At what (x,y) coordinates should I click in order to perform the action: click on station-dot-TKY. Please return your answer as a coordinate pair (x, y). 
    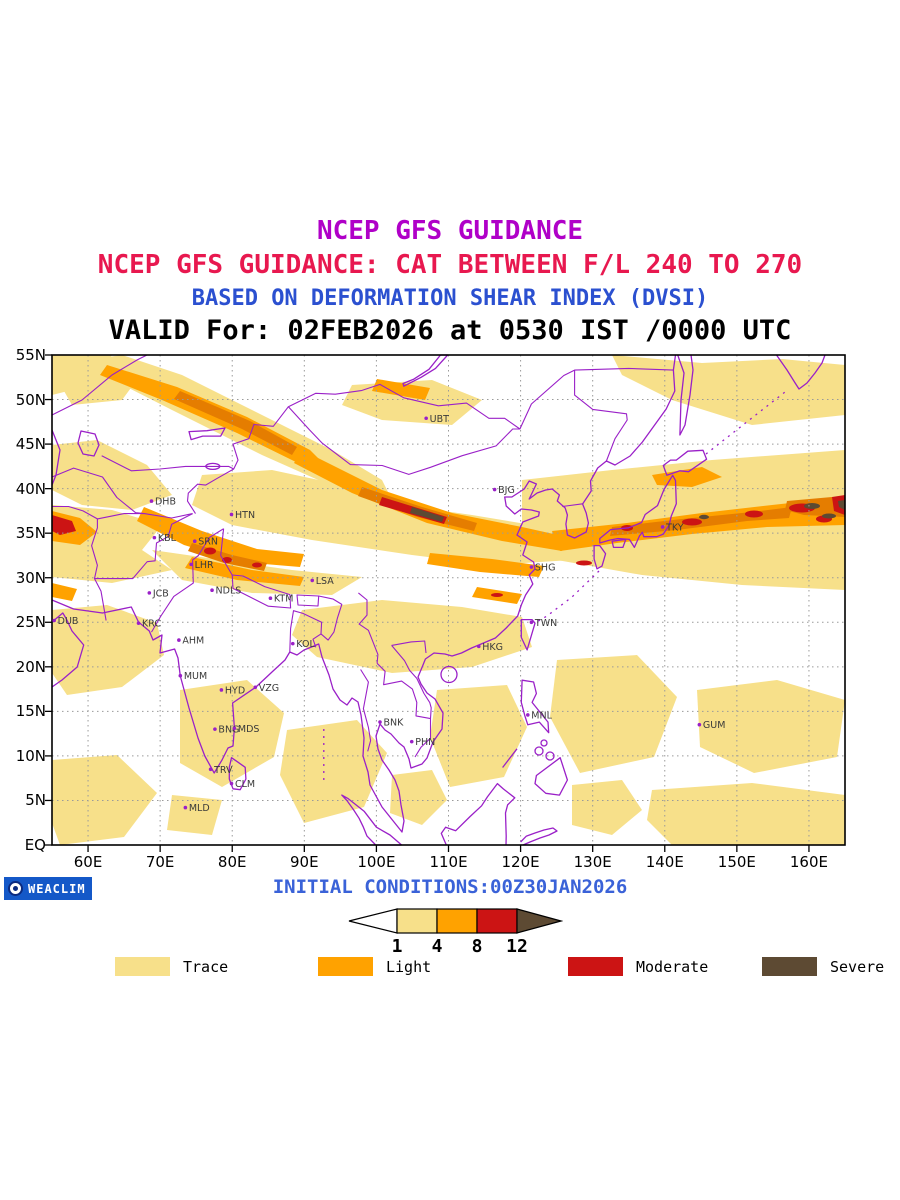
    Looking at the image, I should click on (662, 527).